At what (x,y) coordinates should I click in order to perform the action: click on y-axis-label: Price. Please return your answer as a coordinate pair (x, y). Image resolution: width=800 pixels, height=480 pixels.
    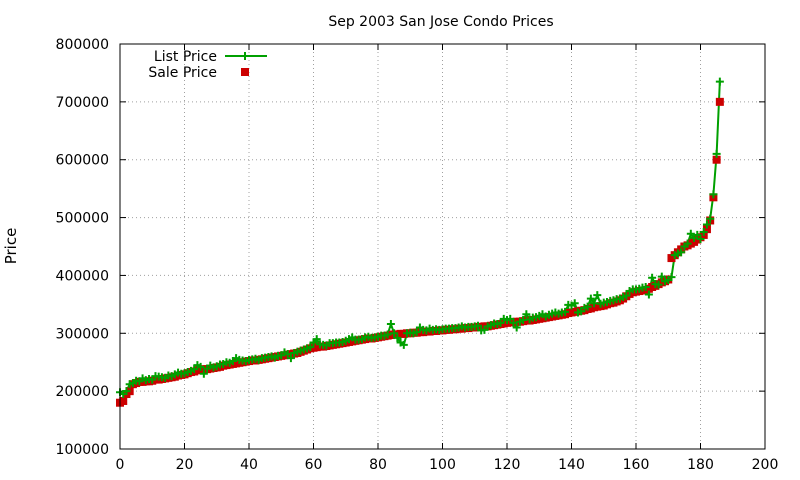
    Looking at the image, I should click on (11, 246).